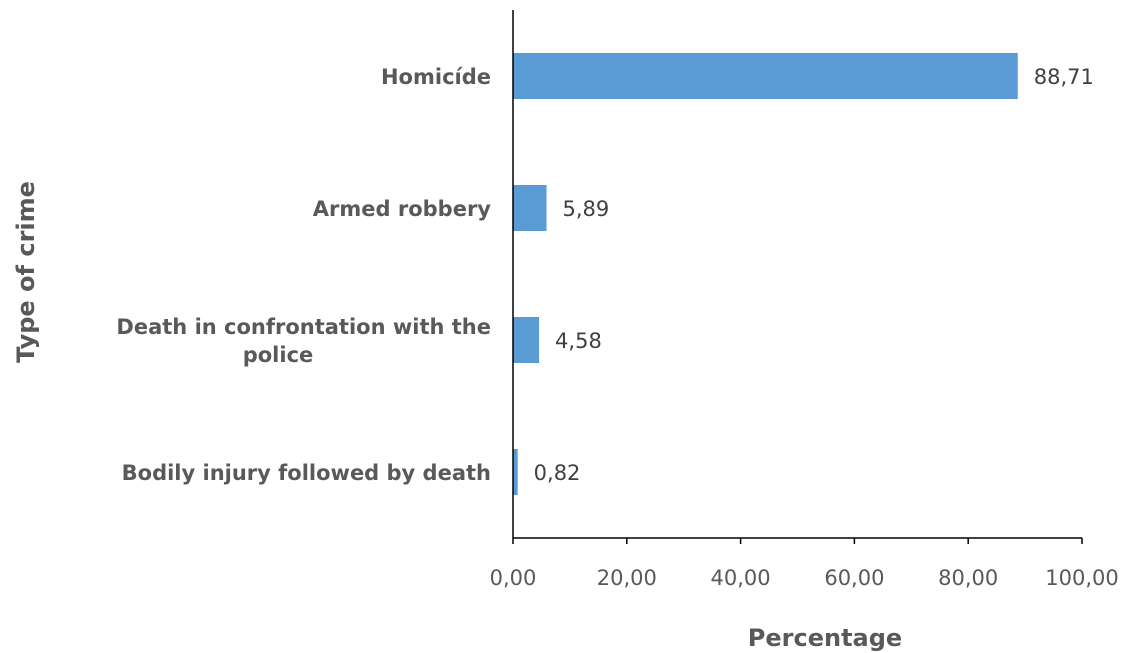 The height and width of the screenshot is (653, 1133). What do you see at coordinates (436, 77) in the screenshot?
I see `category-label-0-line-0: Homicíde` at bounding box center [436, 77].